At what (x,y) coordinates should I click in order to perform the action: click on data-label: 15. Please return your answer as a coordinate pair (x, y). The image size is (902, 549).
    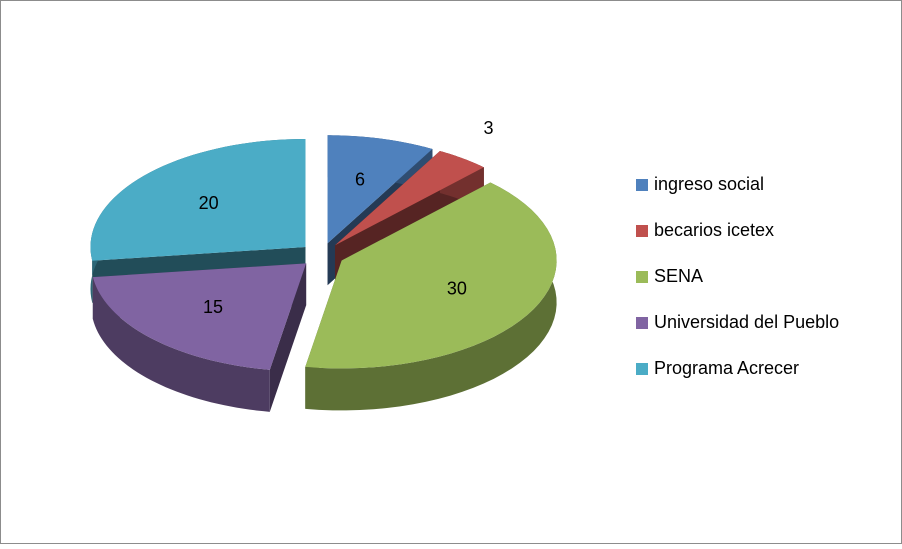
    Looking at the image, I should click on (213, 307).